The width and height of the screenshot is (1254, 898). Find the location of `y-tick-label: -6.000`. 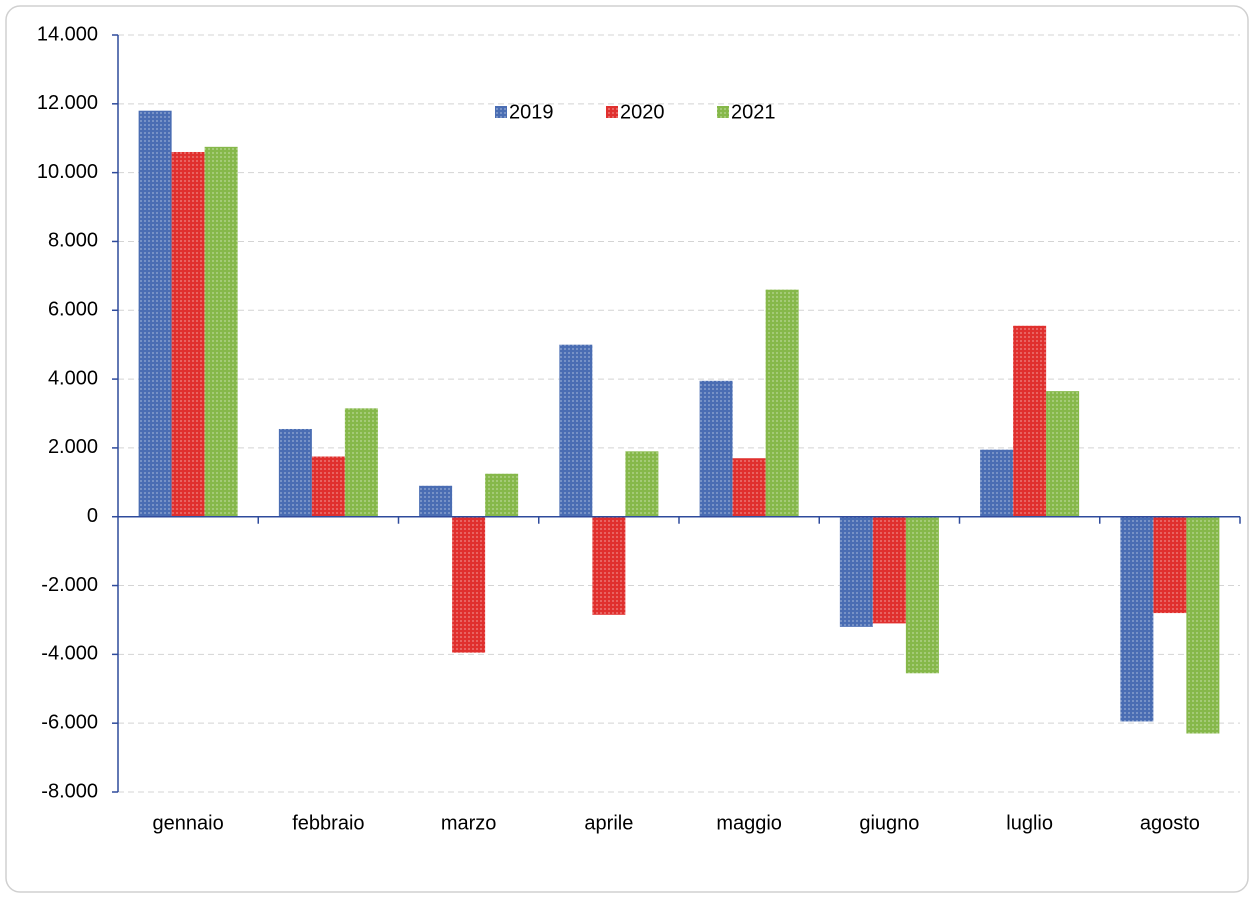

y-tick-label: -6.000 is located at coordinates (69, 722).